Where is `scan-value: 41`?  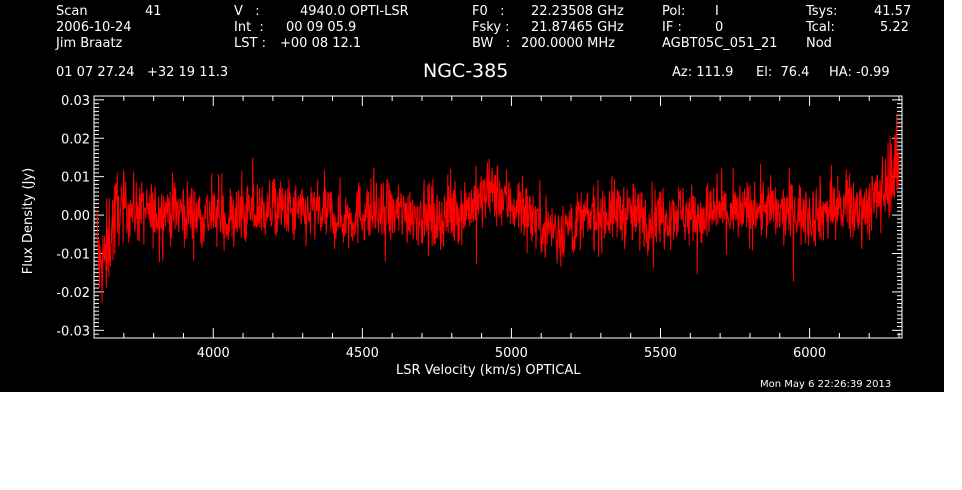
scan-value: 41 is located at coordinates (153, 11).